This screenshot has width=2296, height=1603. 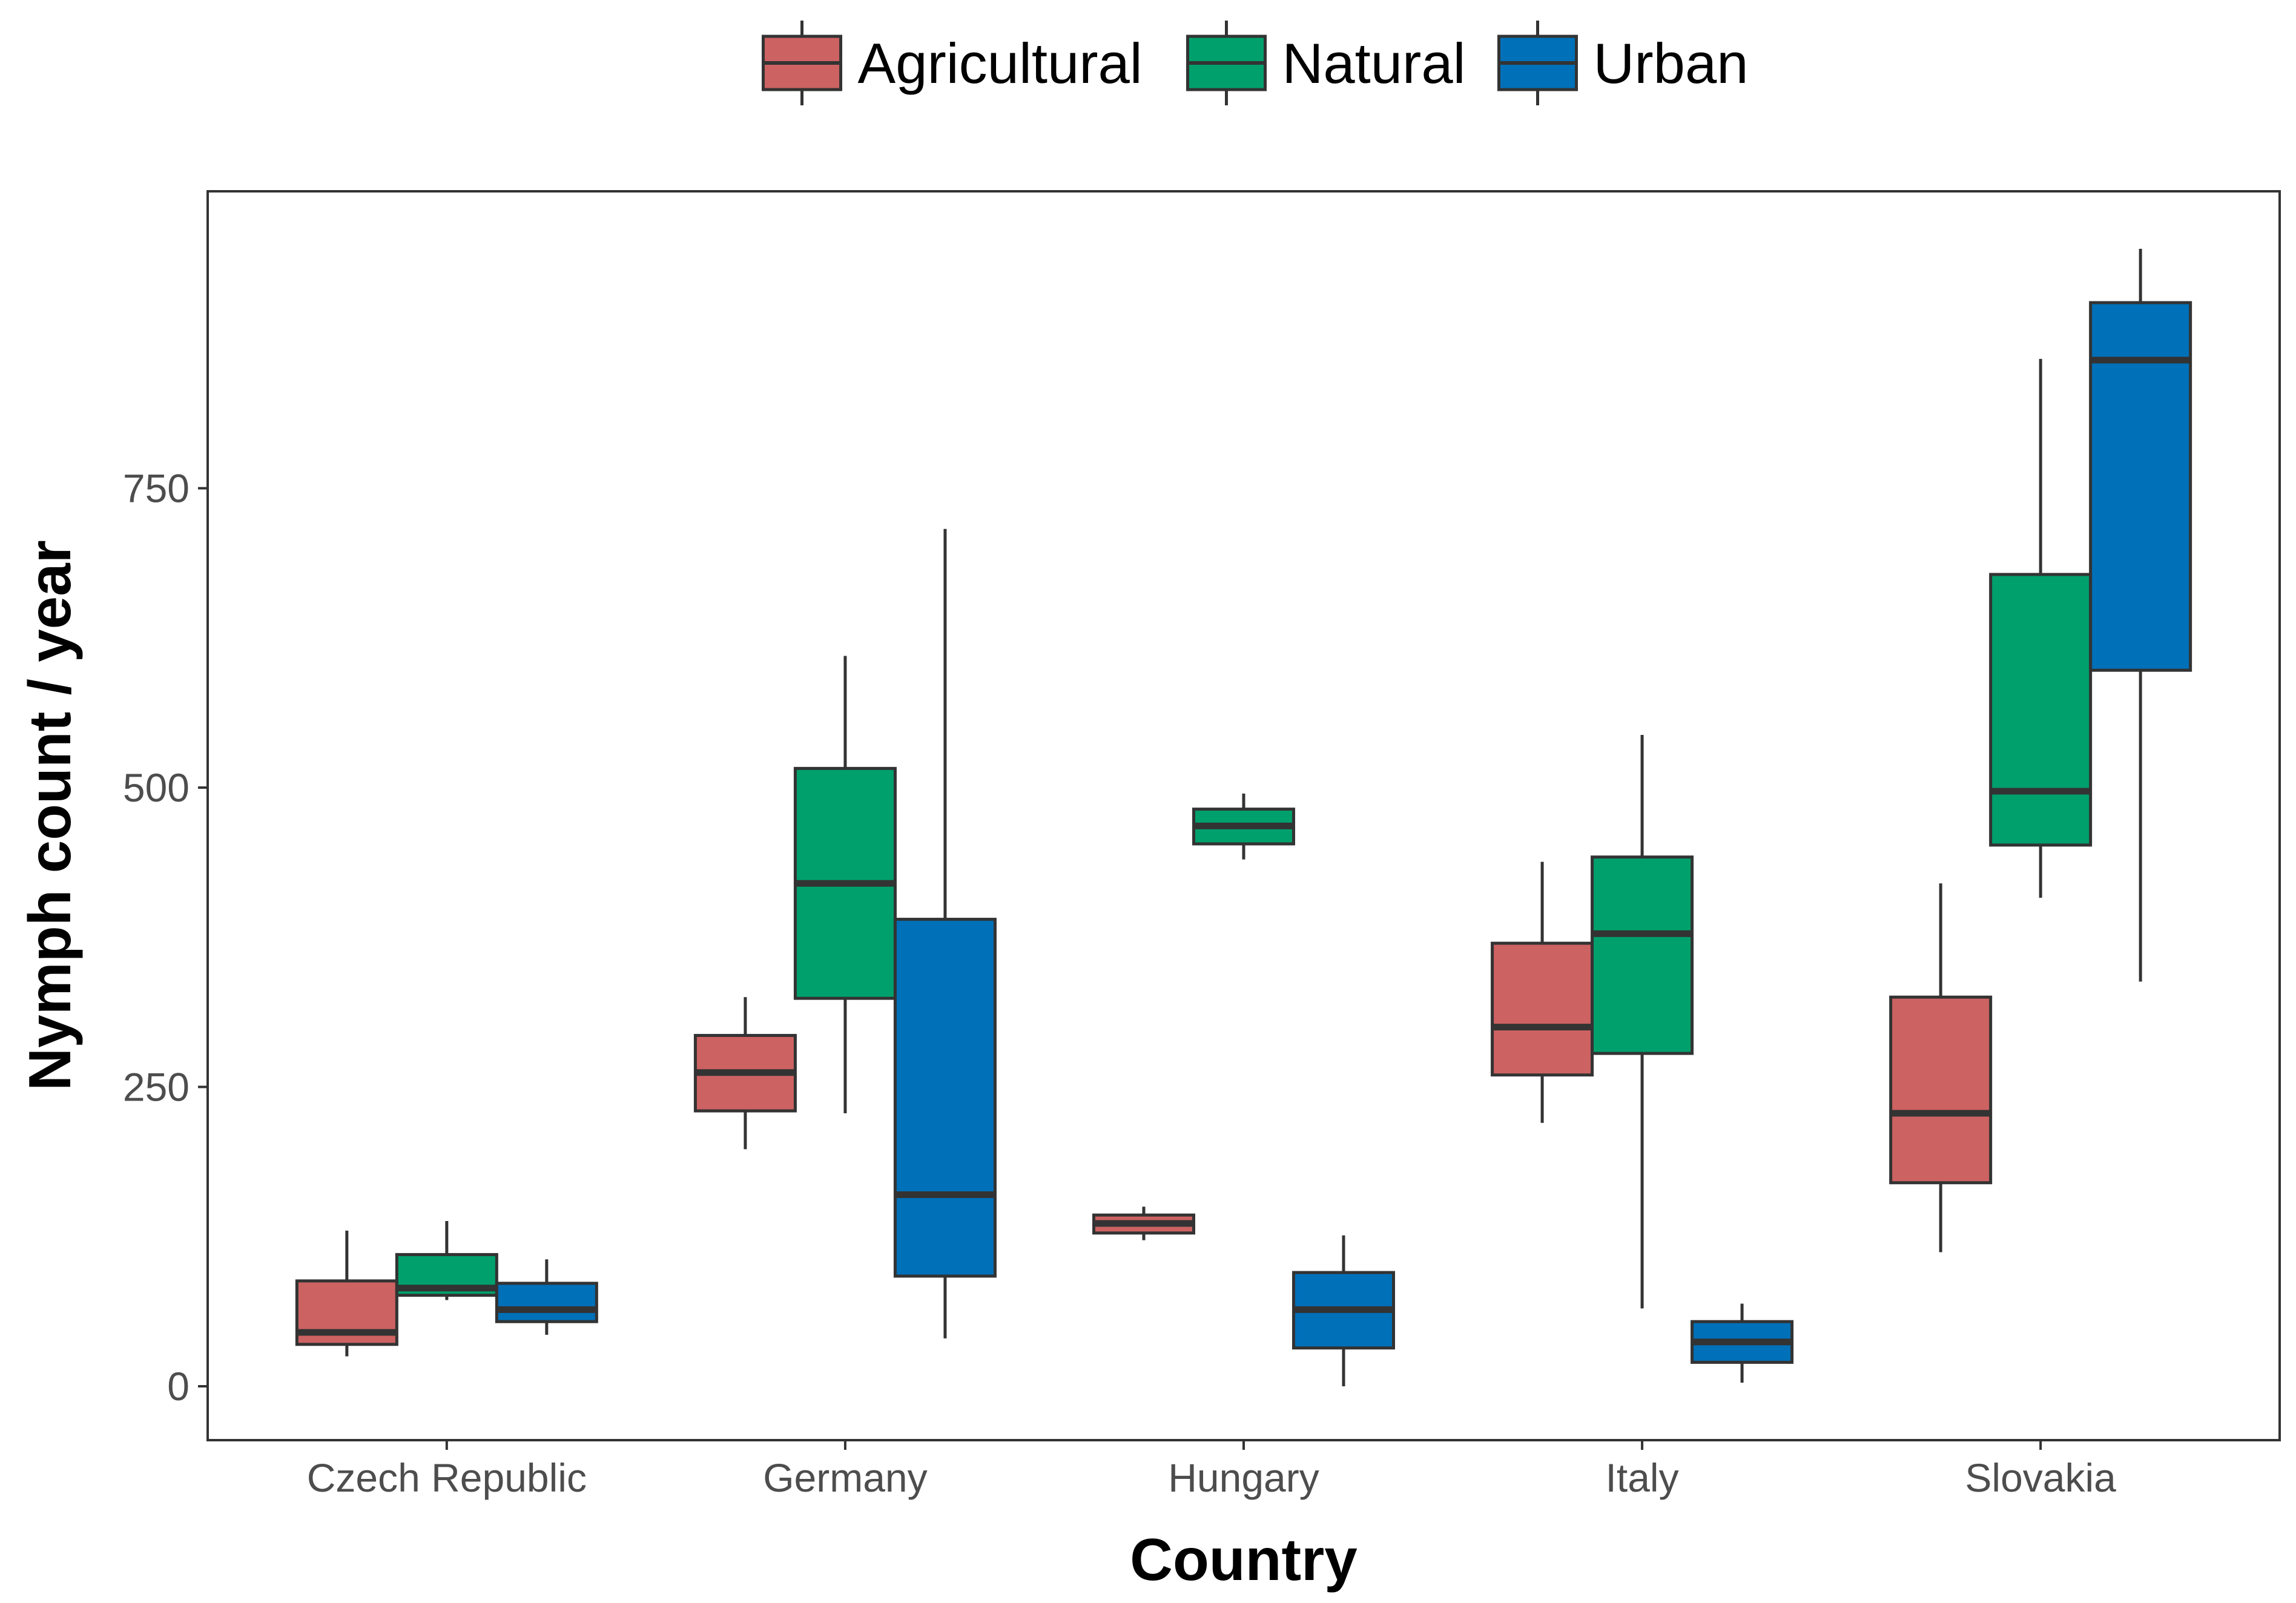 I want to click on box-agricultural-slovakia, so click(x=1941, y=1067).